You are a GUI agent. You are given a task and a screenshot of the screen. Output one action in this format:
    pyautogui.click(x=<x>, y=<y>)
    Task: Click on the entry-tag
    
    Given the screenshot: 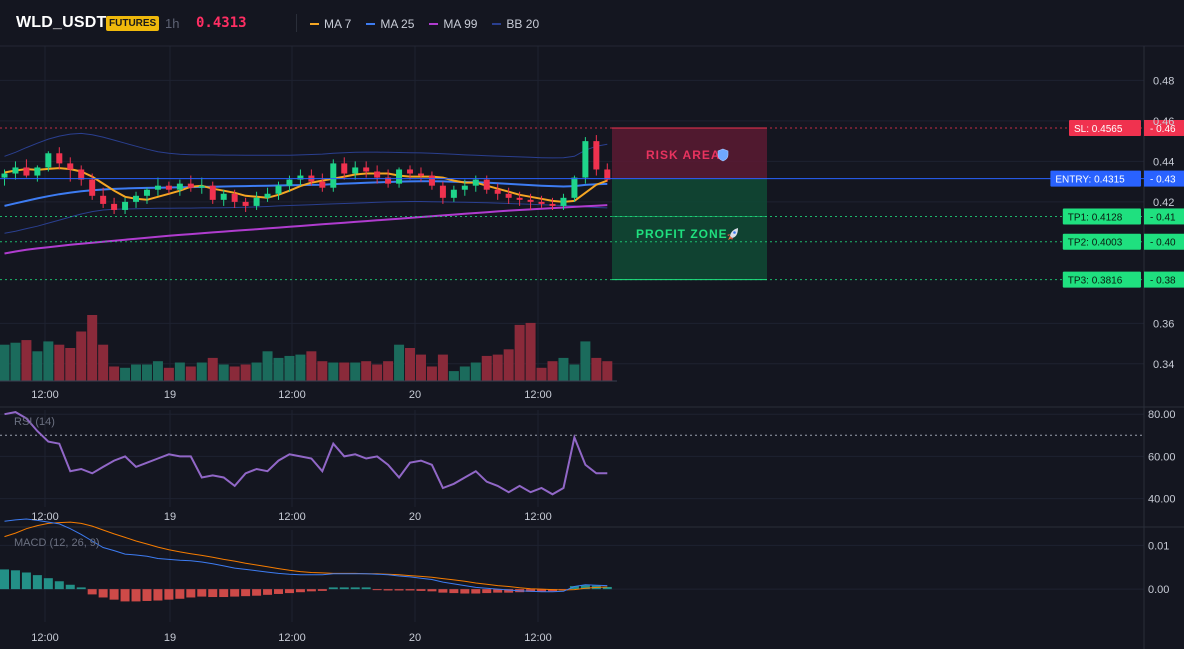 What is the action you would take?
    pyautogui.click(x=1095, y=178)
    